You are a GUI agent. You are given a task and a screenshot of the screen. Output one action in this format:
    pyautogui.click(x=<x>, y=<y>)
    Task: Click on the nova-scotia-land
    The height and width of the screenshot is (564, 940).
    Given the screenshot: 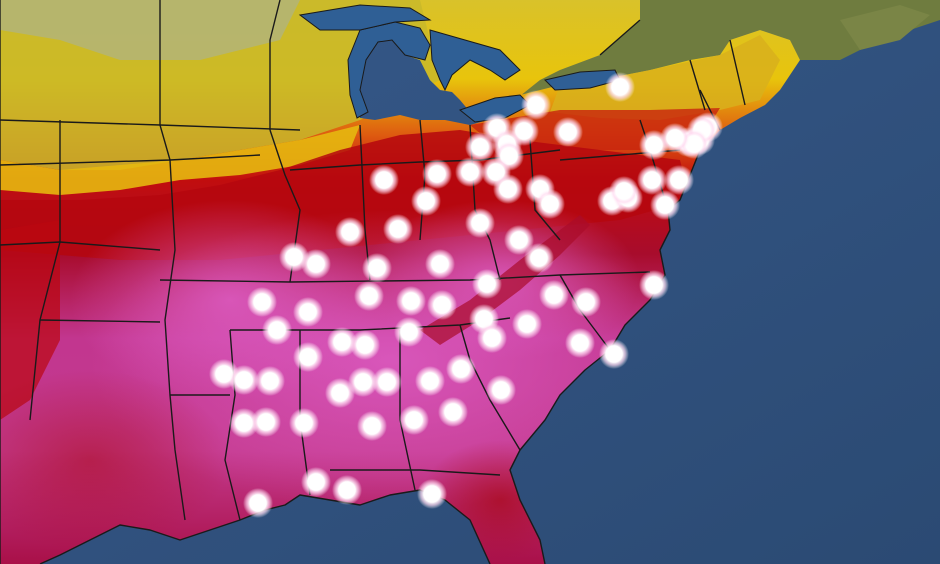 What is the action you would take?
    pyautogui.click(x=885, y=27)
    